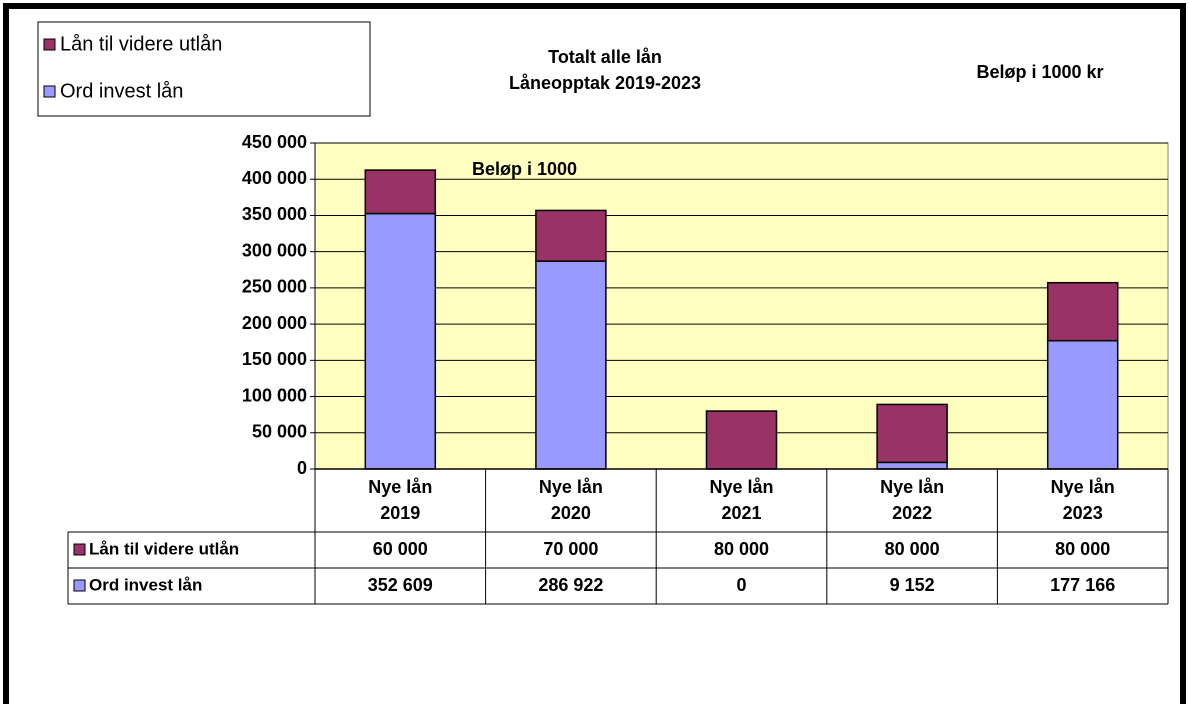  Describe the element at coordinates (274, 250) in the screenshot. I see `y-tick-label: 300 000` at that location.